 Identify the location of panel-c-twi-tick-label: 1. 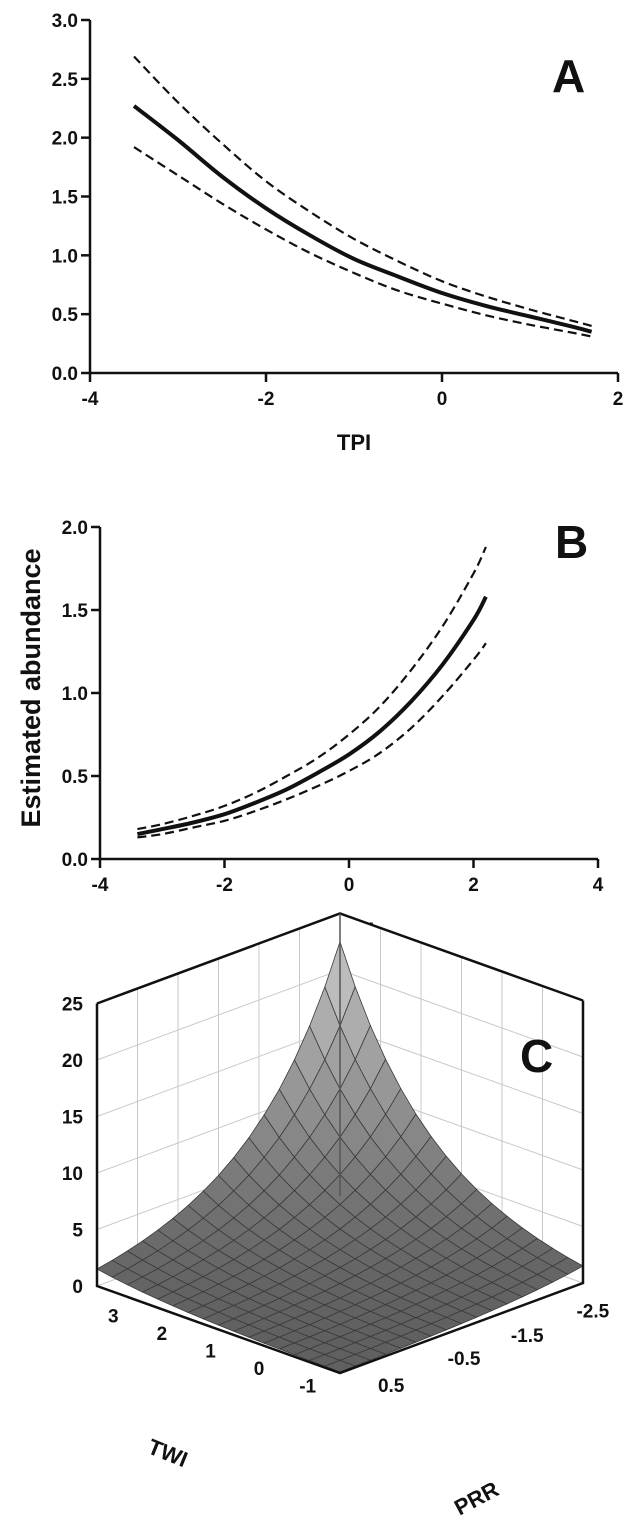
(210, 1352).